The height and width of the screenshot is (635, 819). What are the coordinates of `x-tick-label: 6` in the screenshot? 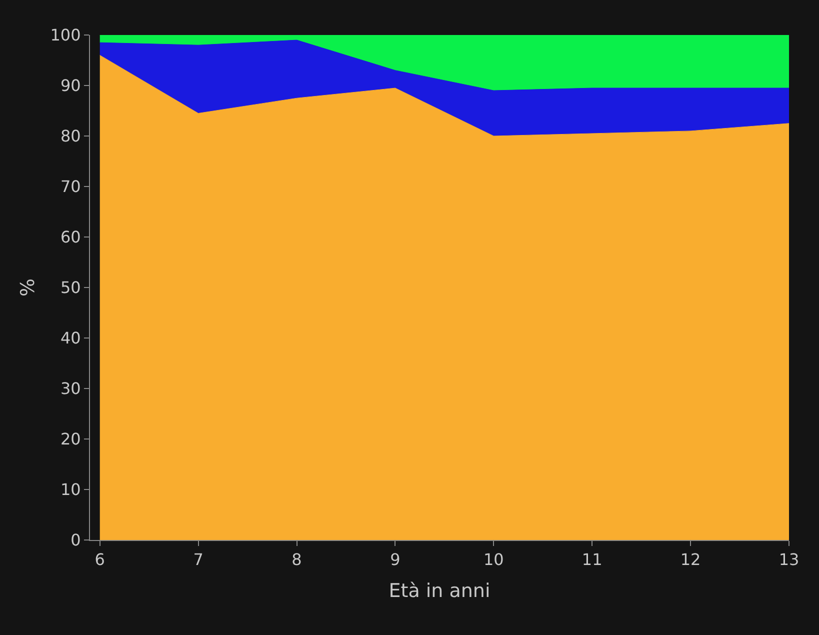 It's located at (99, 560).